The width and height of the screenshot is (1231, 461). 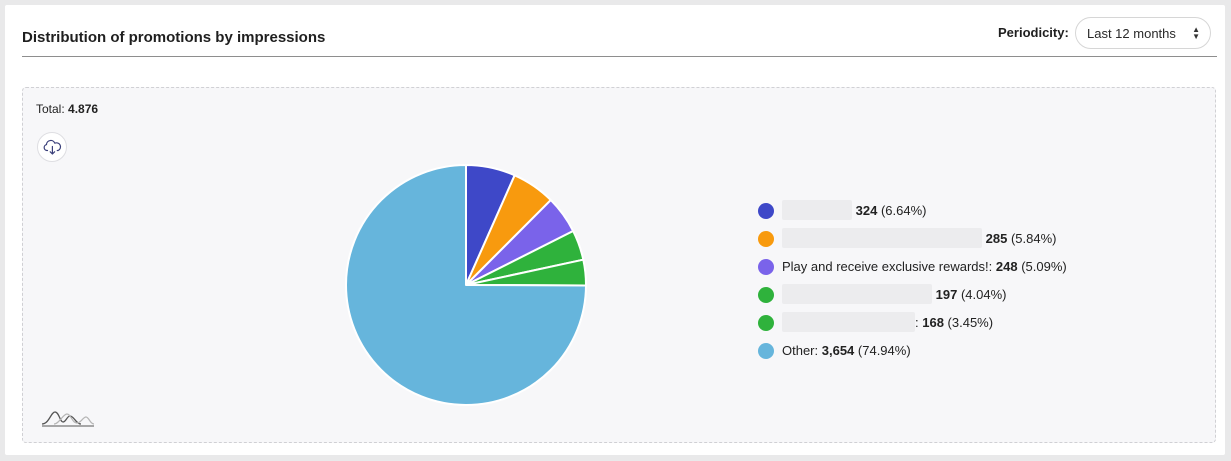 I want to click on legend-value: 324, so click(x=866, y=210).